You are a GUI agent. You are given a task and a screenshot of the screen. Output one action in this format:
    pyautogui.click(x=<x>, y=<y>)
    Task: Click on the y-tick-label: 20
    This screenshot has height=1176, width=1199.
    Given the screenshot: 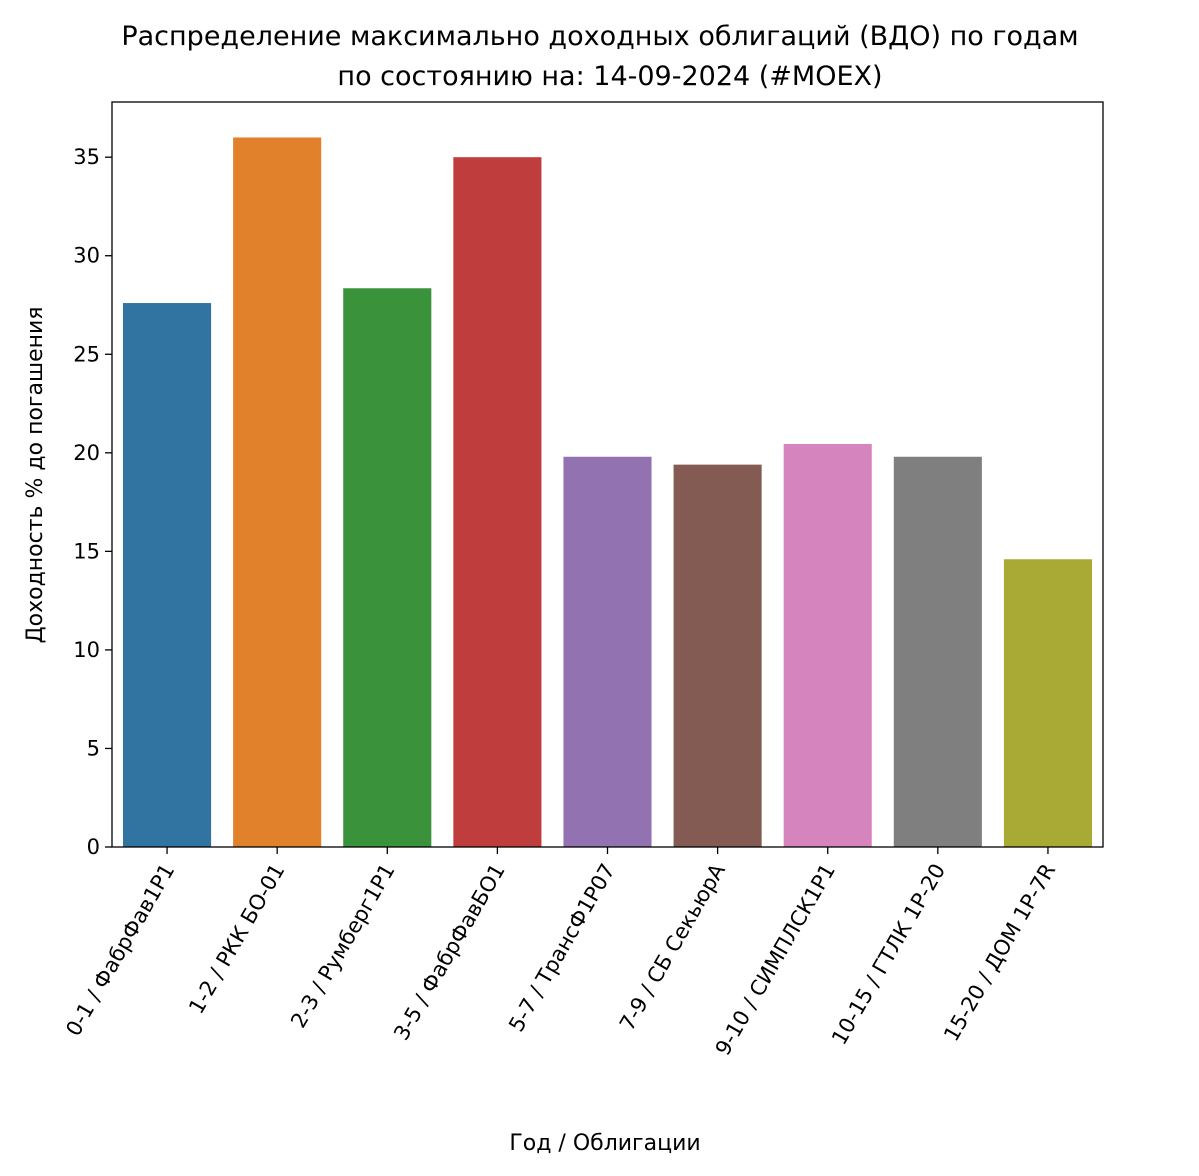 What is the action you would take?
    pyautogui.click(x=86, y=453)
    